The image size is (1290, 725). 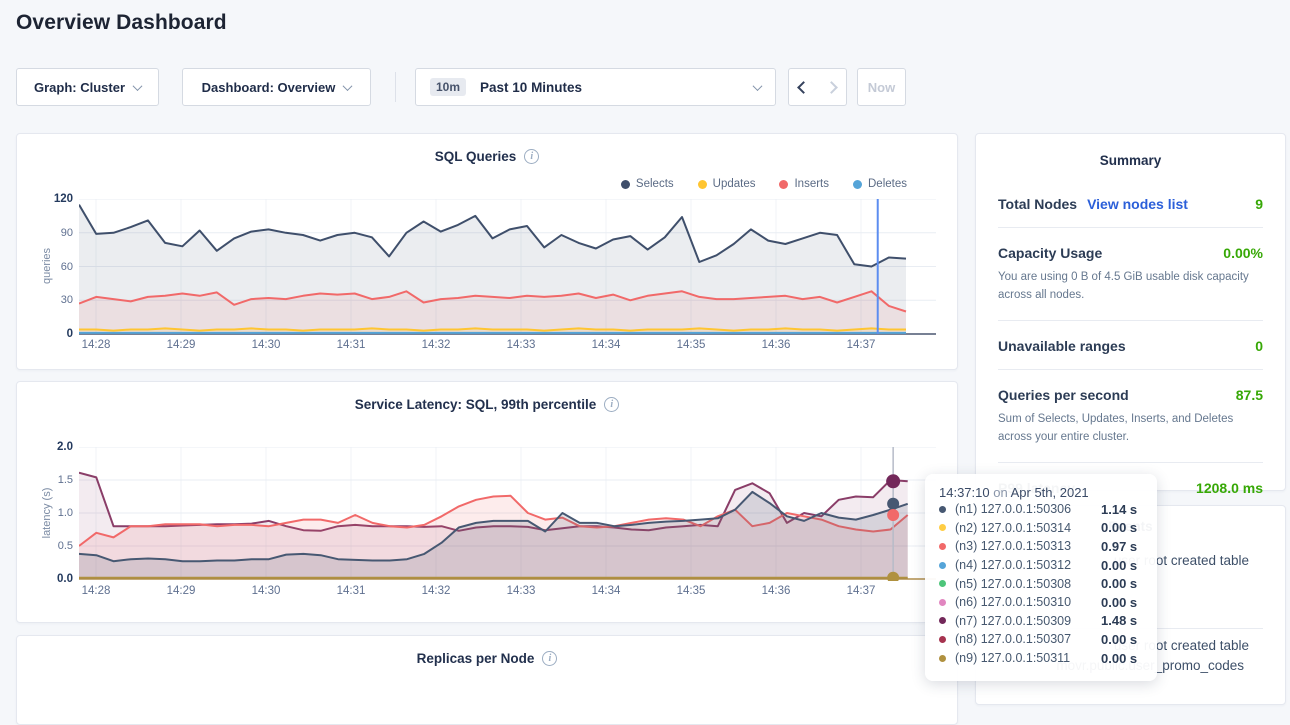 I want to click on unavailable-ranges-value: 0, so click(x=1259, y=345).